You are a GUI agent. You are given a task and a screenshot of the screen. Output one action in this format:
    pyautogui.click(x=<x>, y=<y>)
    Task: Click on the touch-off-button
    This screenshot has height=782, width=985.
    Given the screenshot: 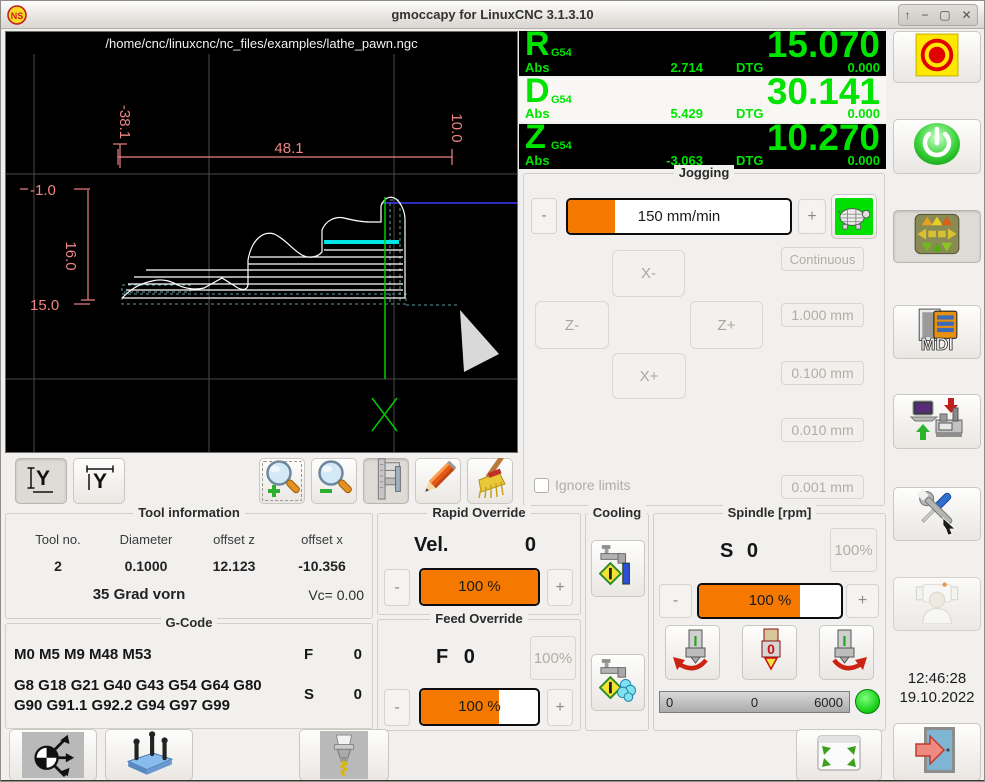 What is the action you would take?
    pyautogui.click(x=53, y=755)
    